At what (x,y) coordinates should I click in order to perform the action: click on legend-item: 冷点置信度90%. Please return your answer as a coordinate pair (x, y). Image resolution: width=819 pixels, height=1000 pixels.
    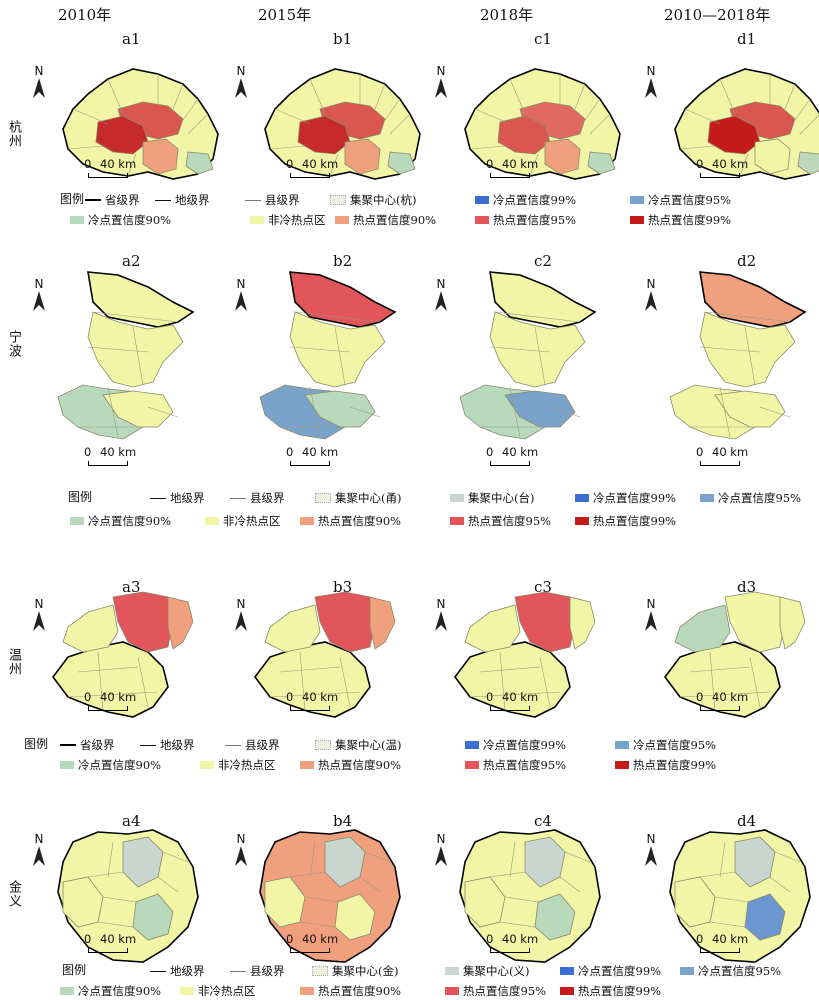
    Looking at the image, I should click on (120, 521).